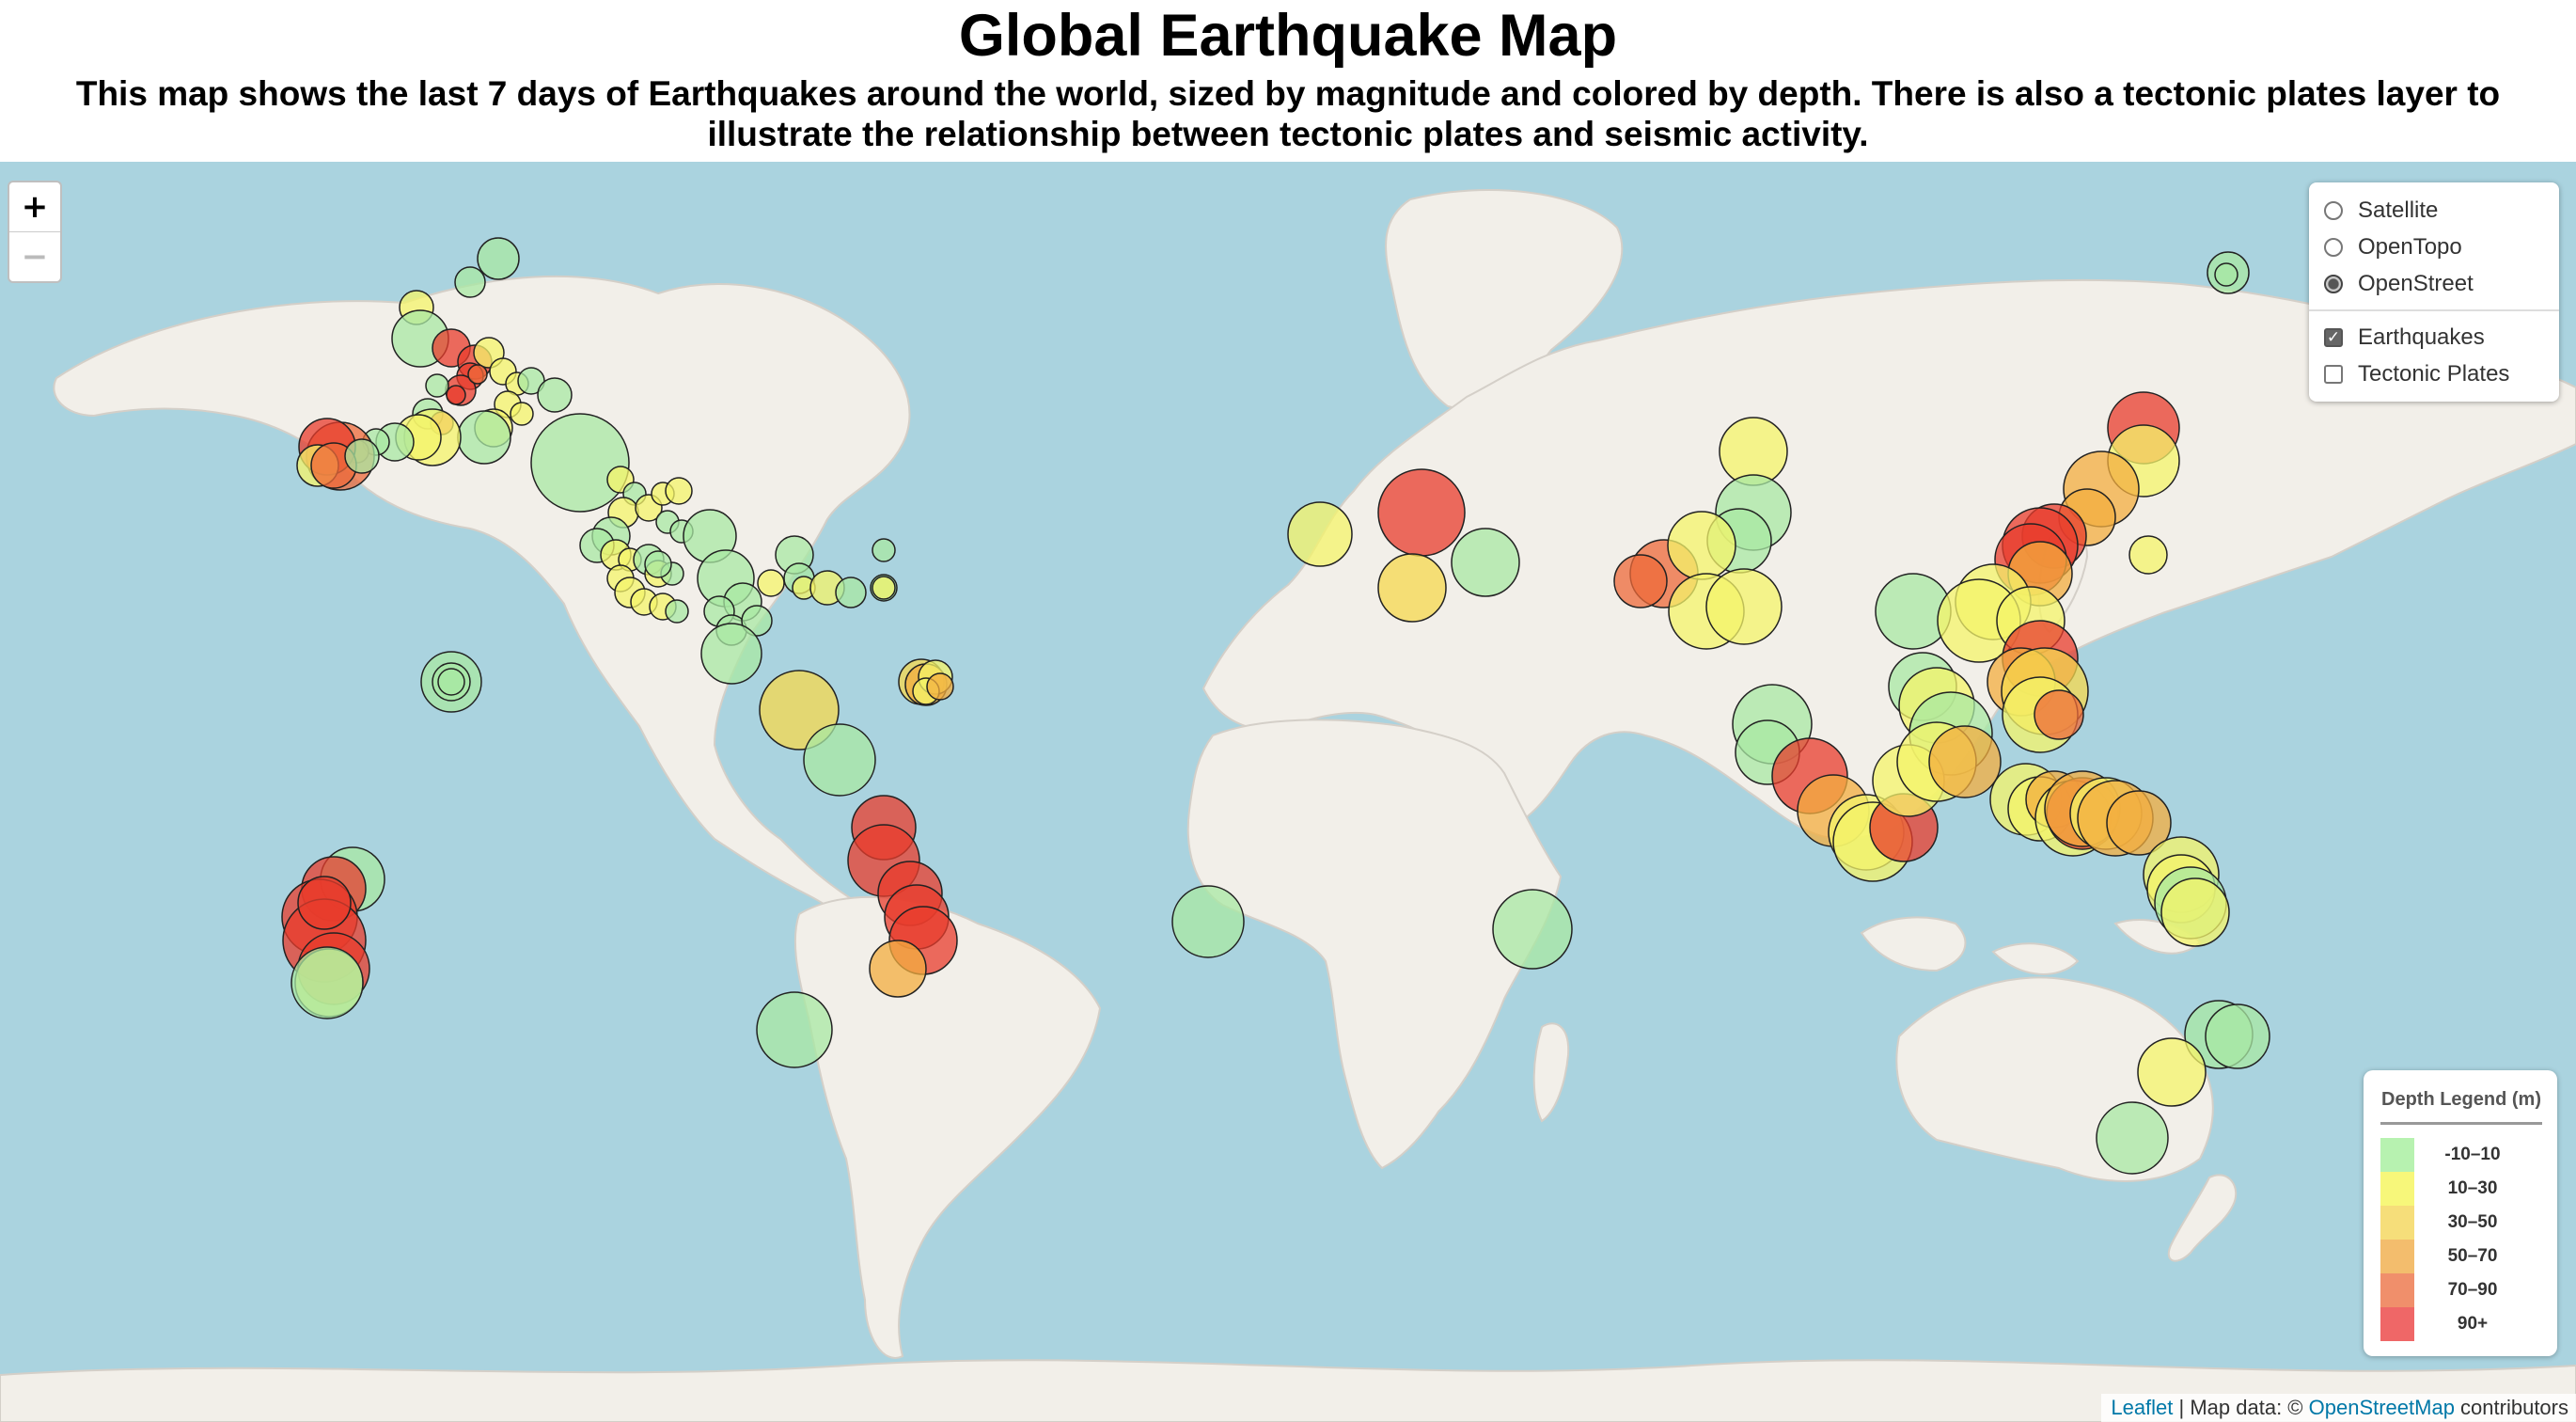 The height and width of the screenshot is (1422, 2576). I want to click on layer-label: OpenStreet, so click(2416, 283).